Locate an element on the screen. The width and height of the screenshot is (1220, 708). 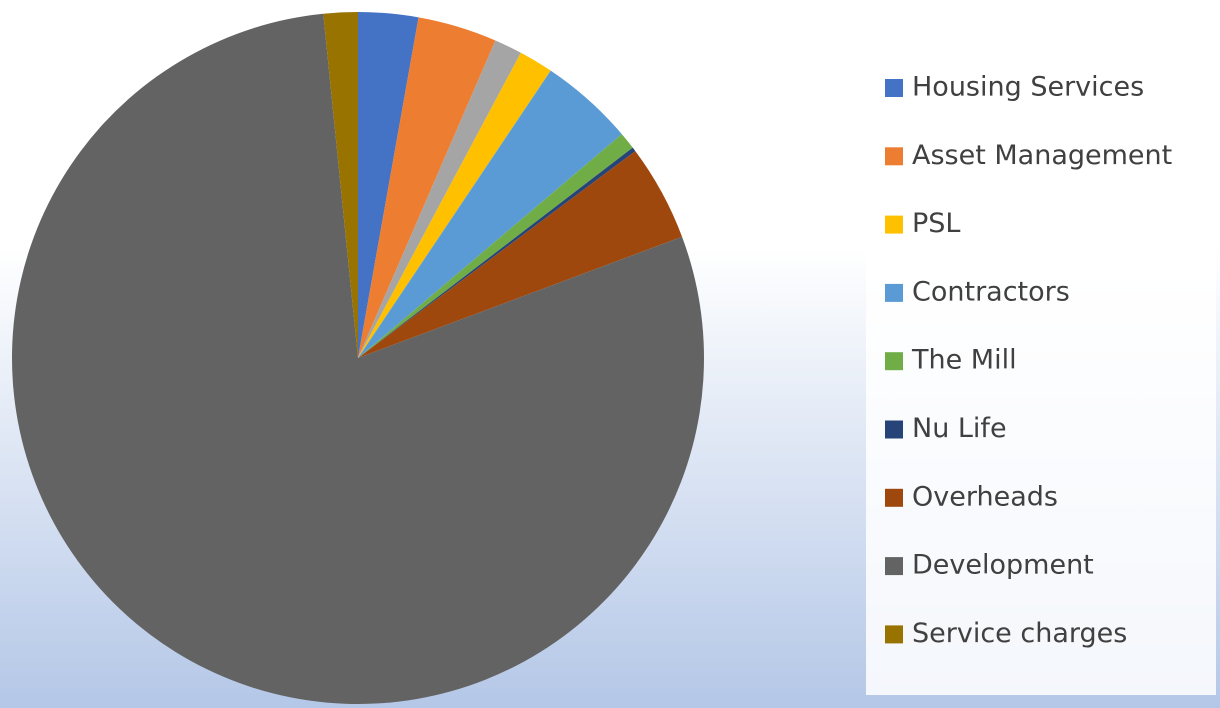
legend-label: PSL is located at coordinates (936, 223).